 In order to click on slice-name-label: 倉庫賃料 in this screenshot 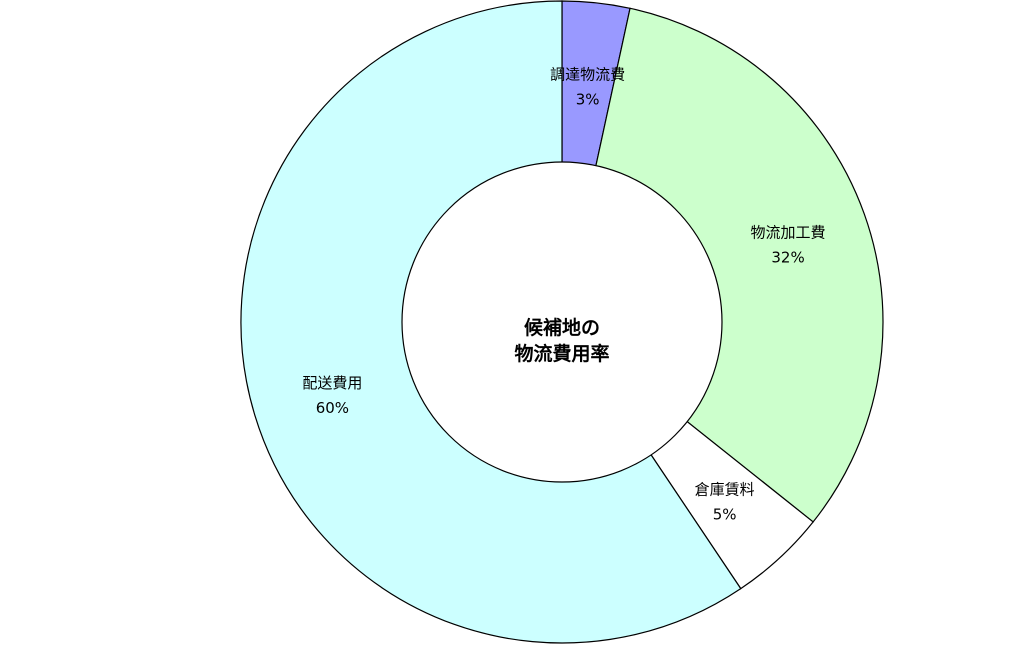, I will do `click(725, 489)`.